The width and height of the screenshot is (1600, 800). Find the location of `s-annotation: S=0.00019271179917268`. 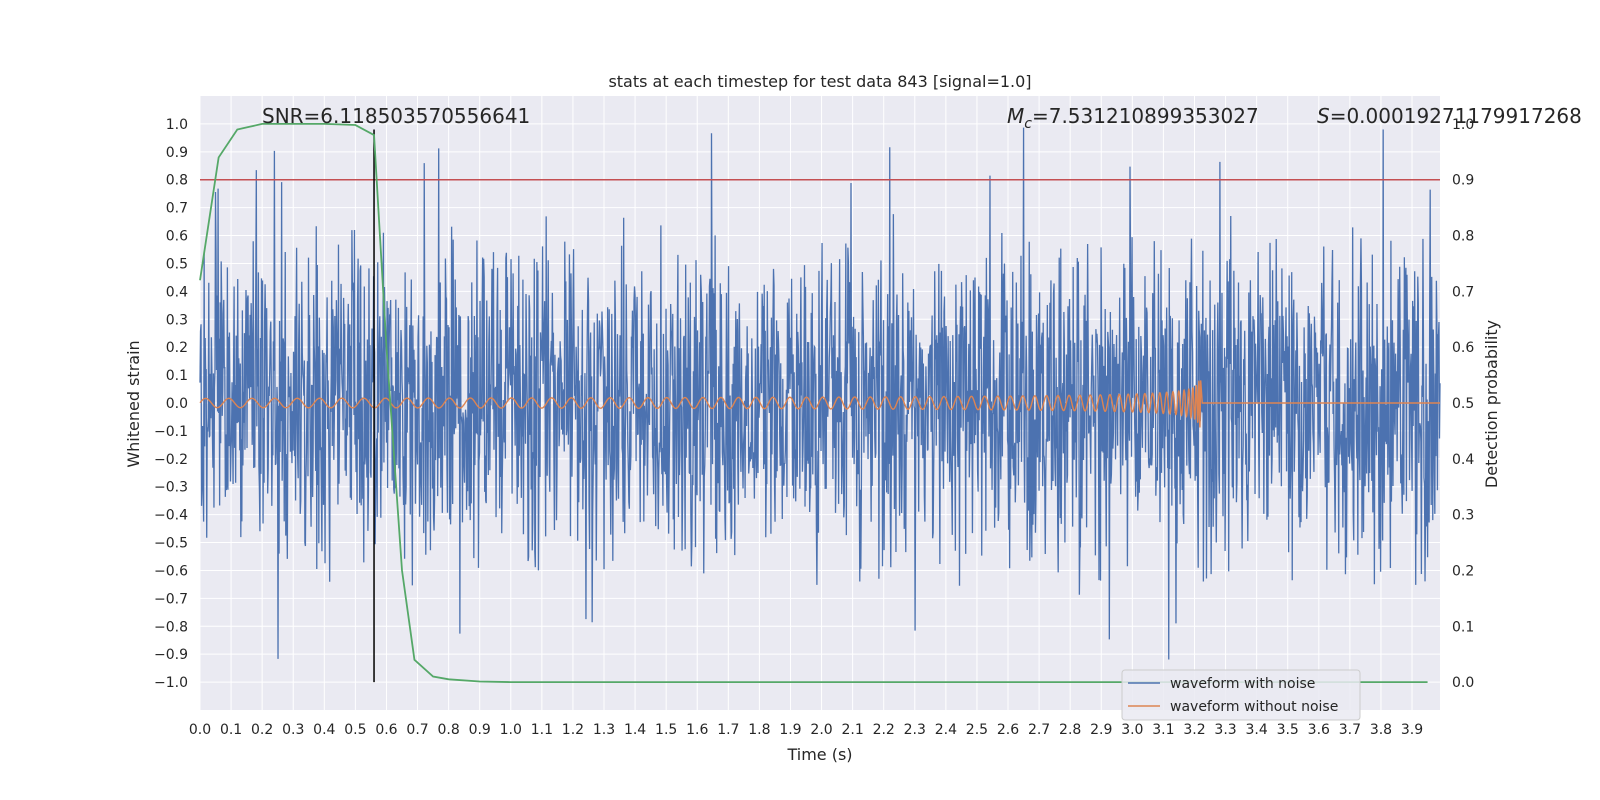

s-annotation: S=0.00019271179917268 is located at coordinates (1449, 116).